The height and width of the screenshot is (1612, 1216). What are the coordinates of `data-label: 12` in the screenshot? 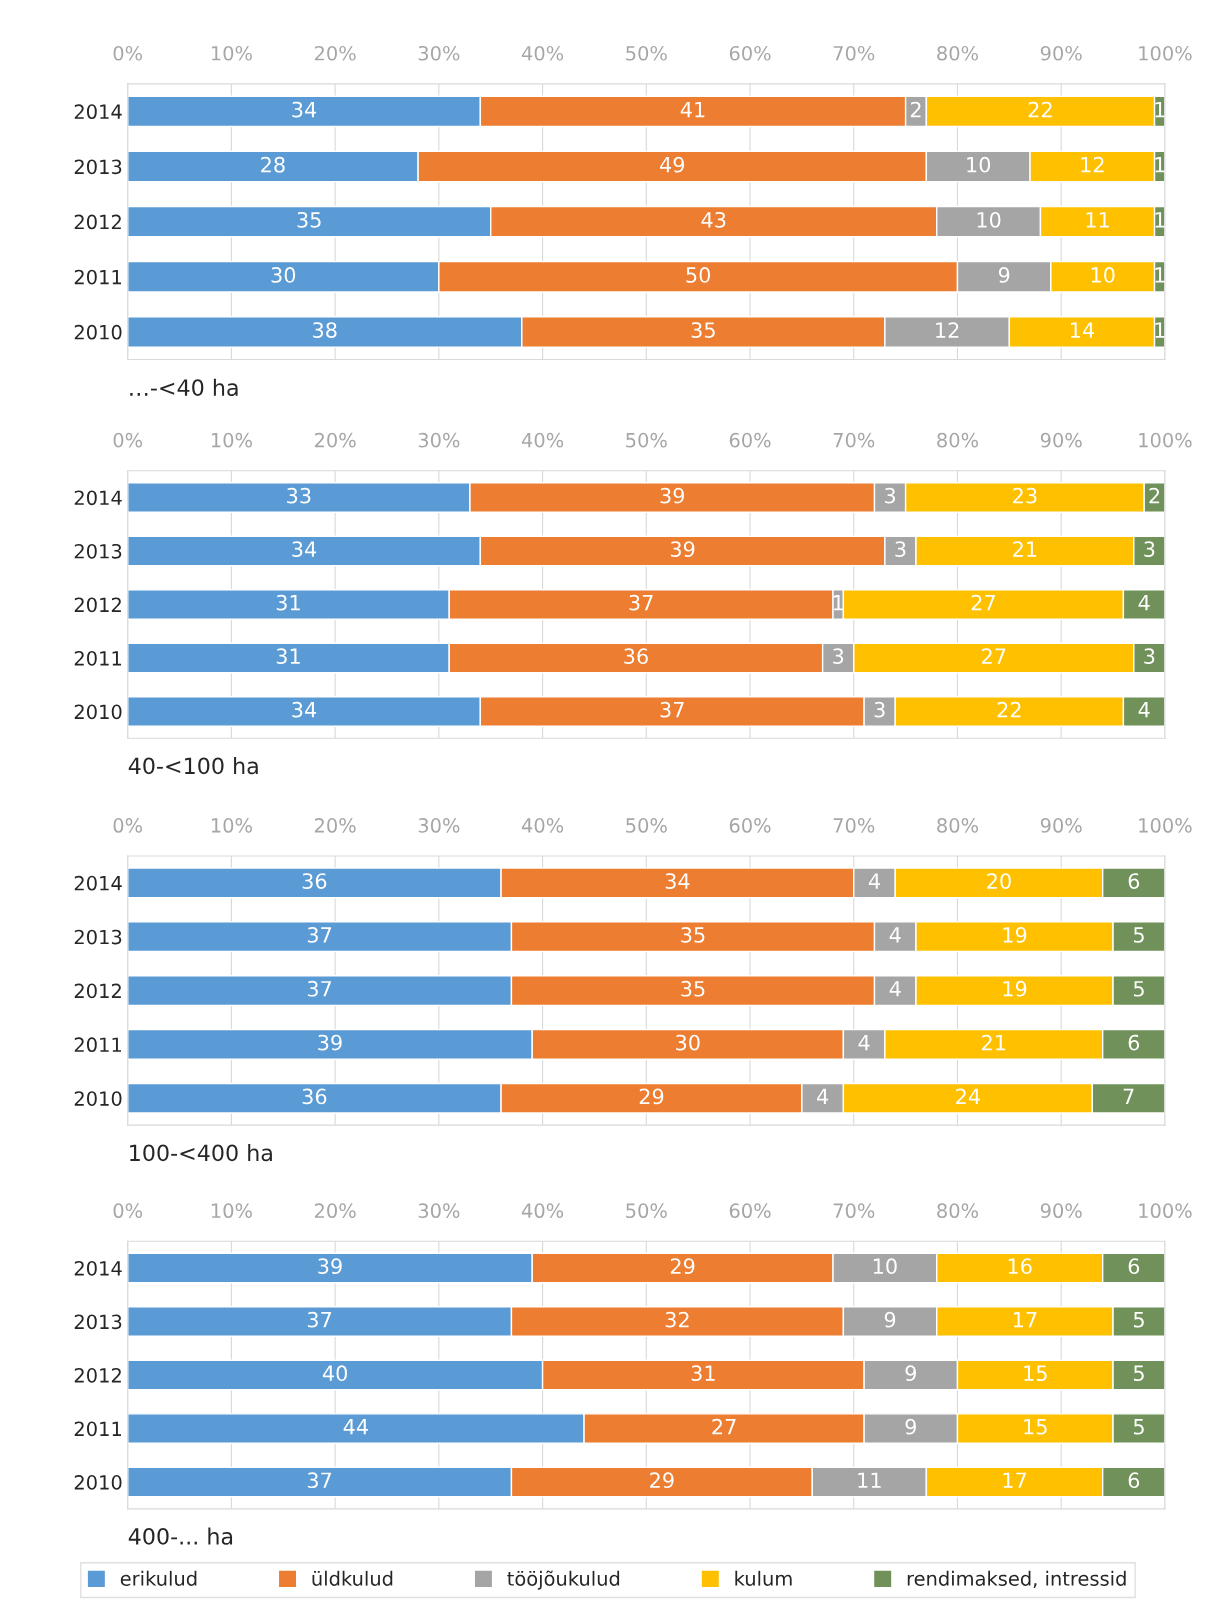 It's located at (947, 330).